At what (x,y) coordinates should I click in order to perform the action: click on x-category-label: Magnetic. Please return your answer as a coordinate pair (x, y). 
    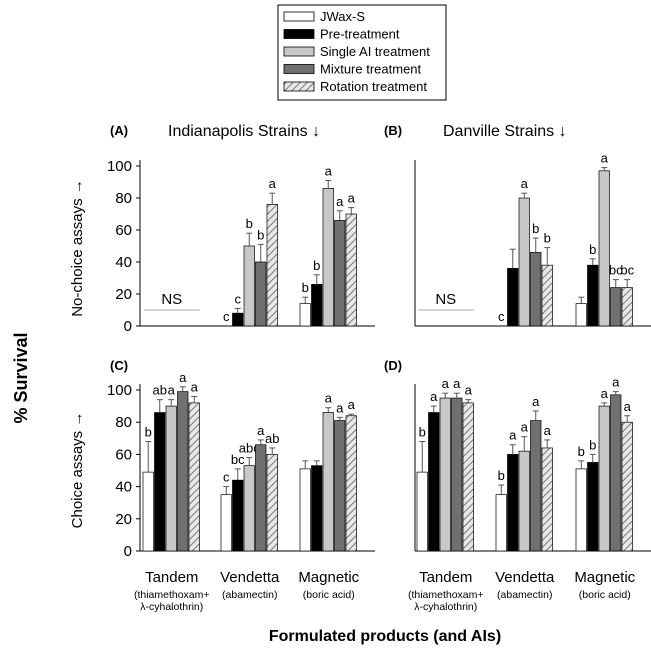
    Looking at the image, I should click on (604, 577).